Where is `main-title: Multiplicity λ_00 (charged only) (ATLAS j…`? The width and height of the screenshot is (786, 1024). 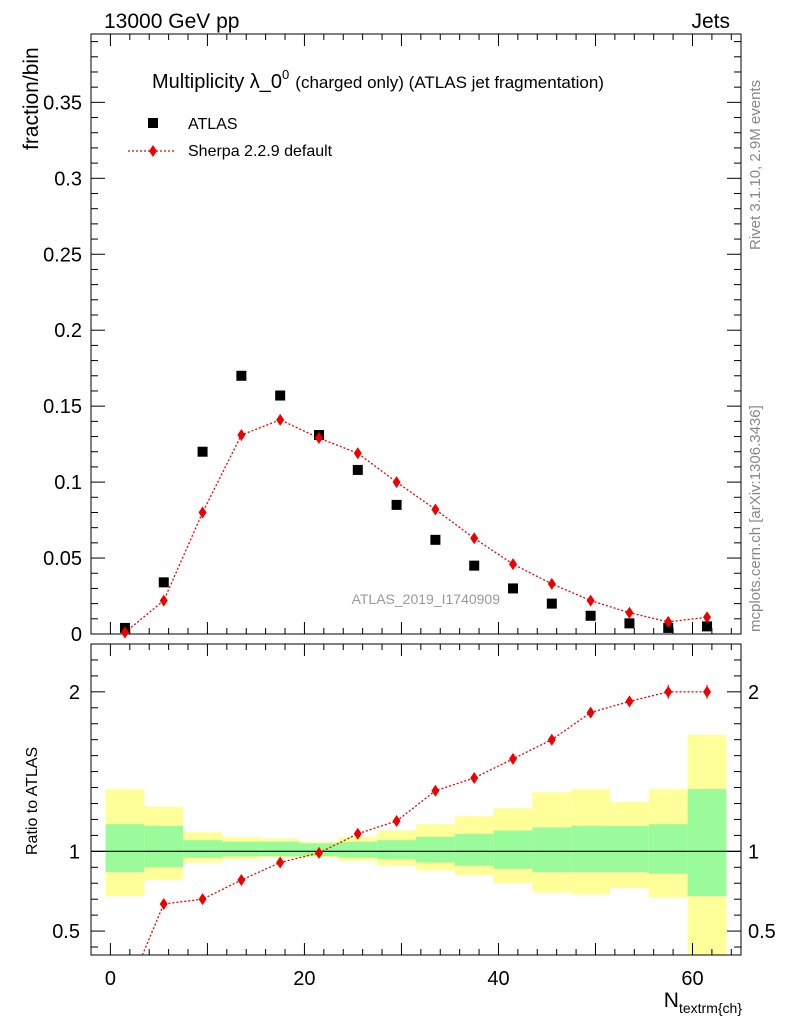 main-title: Multiplicity λ_00 (charged only) (ATLAS j… is located at coordinates (378, 80).